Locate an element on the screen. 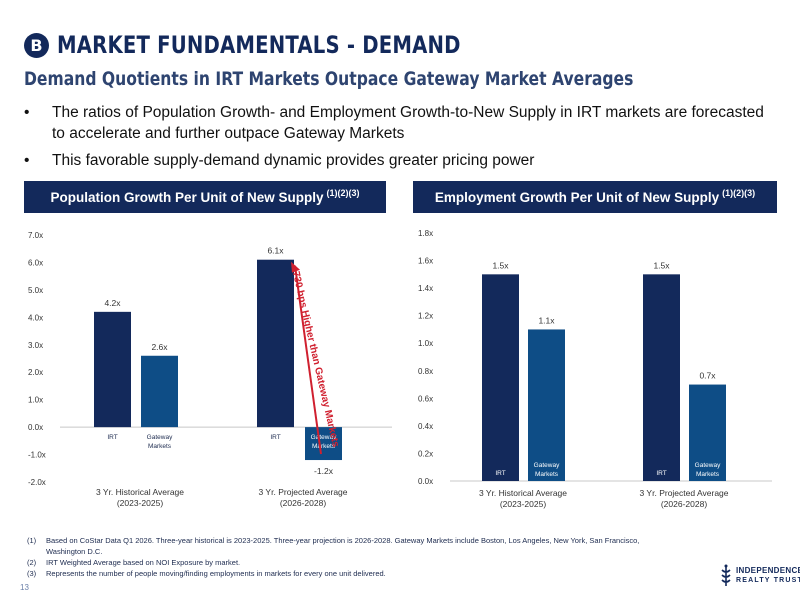 Image resolution: width=800 pixels, height=602 pixels. company-logo: INDEPENDENCE REALTY TRUST is located at coordinates (759, 578).